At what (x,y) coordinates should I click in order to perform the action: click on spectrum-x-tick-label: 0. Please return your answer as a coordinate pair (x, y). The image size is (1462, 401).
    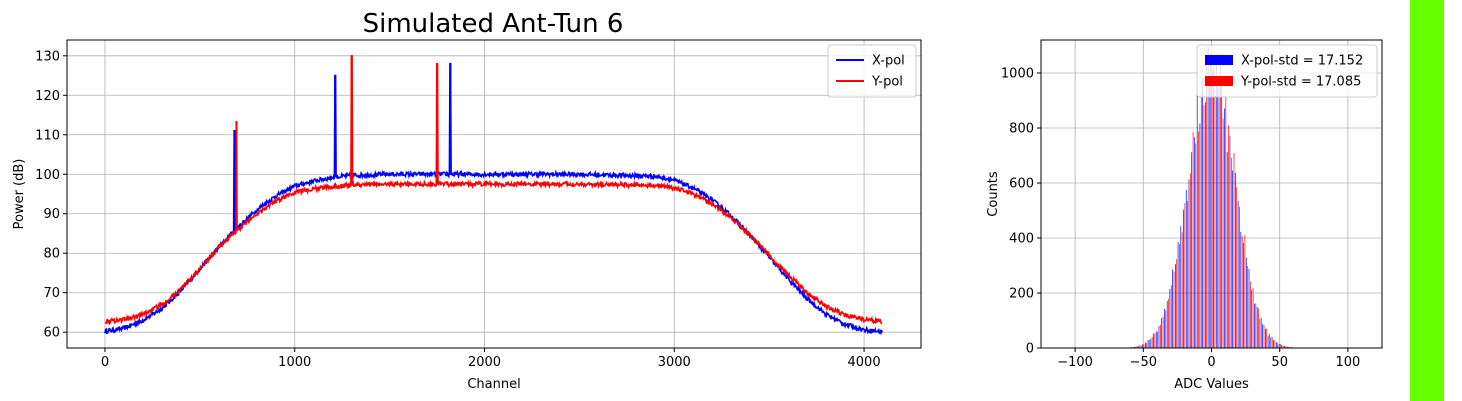
    Looking at the image, I should click on (105, 362).